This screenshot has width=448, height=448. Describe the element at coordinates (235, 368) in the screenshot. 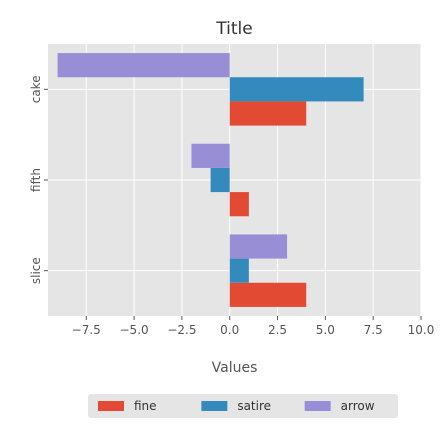

I see `x-axis-title: Values` at that location.